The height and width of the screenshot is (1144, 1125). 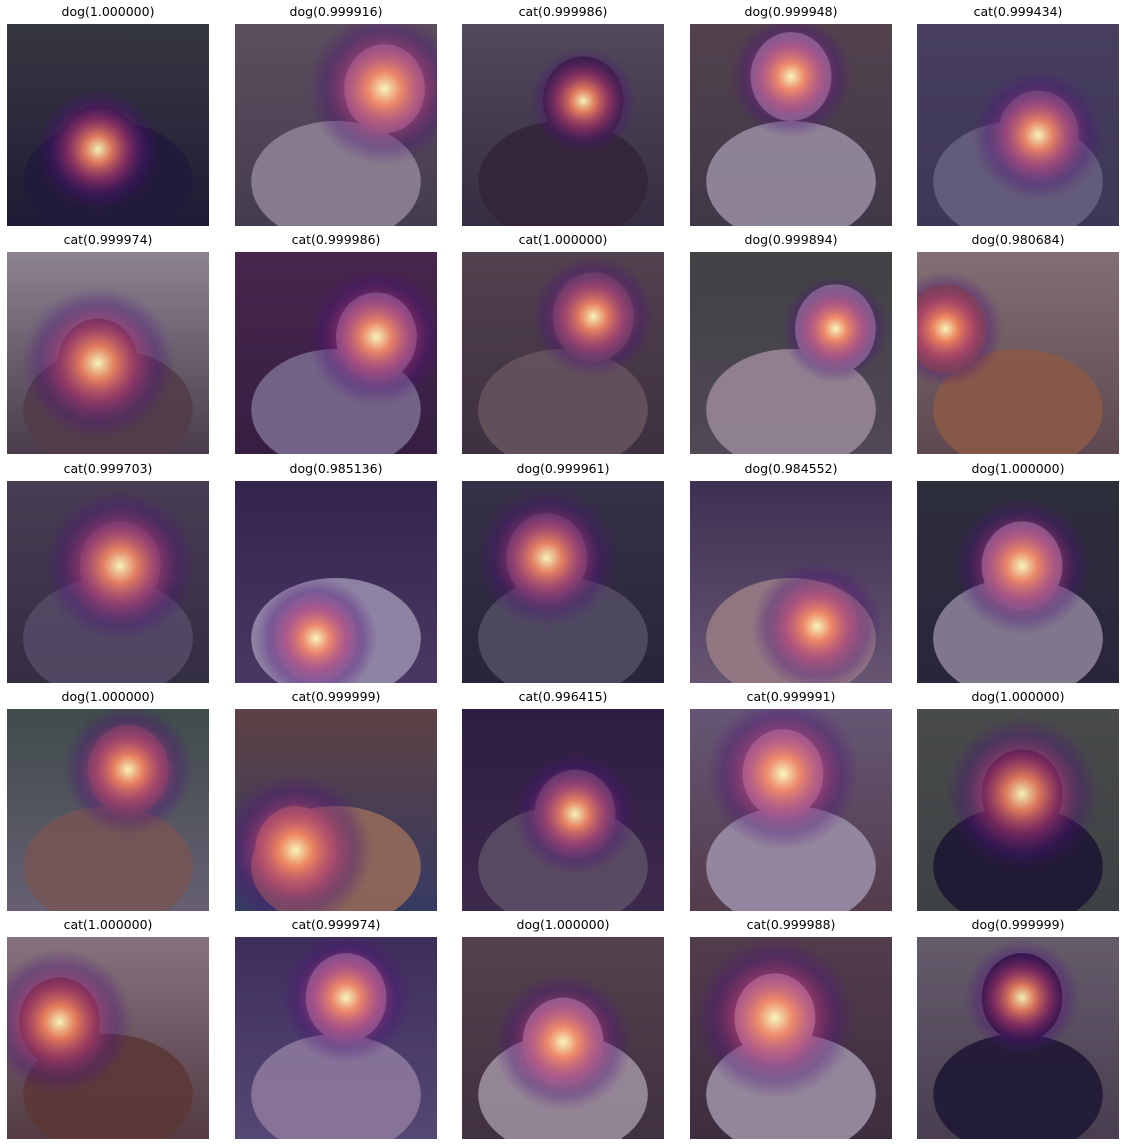 What do you see at coordinates (791, 696) in the screenshot?
I see `panel-title: cat(0.999991)` at bounding box center [791, 696].